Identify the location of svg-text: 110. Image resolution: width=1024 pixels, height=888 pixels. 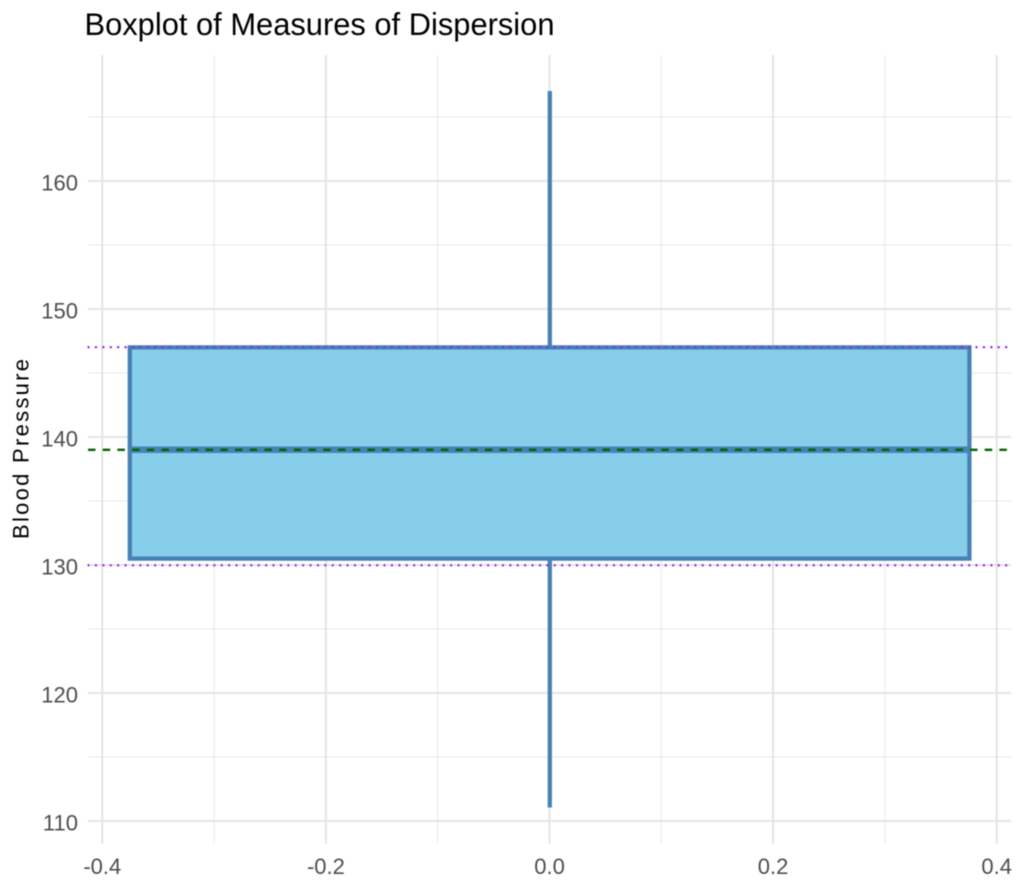
(60, 823).